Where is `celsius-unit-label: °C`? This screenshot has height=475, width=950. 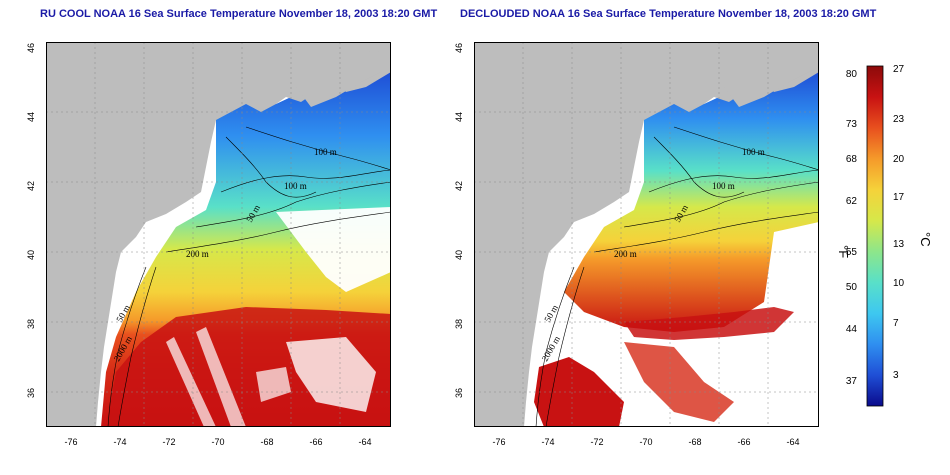 celsius-unit-label: °C is located at coordinates (925, 239).